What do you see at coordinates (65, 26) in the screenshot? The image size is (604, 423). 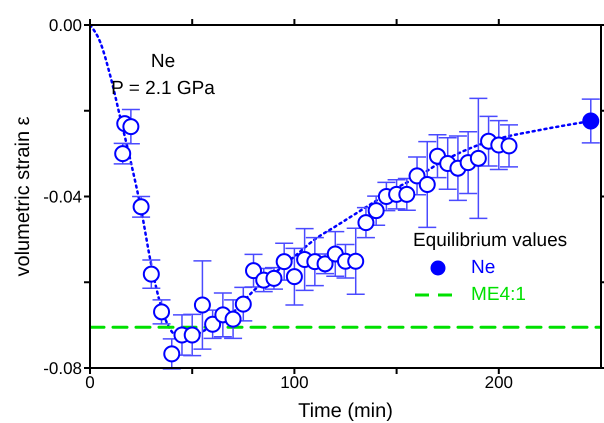 I see `y-tick-label: 0.00` at bounding box center [65, 26].